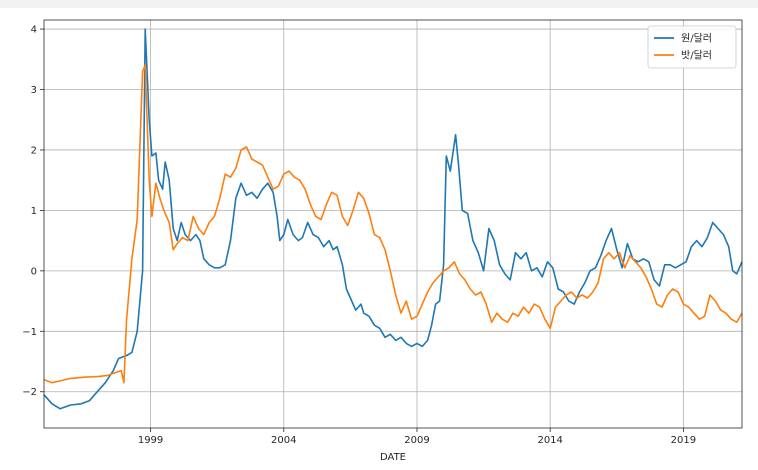 This screenshot has height=470, width=758. I want to click on legend-box, so click(692, 47).